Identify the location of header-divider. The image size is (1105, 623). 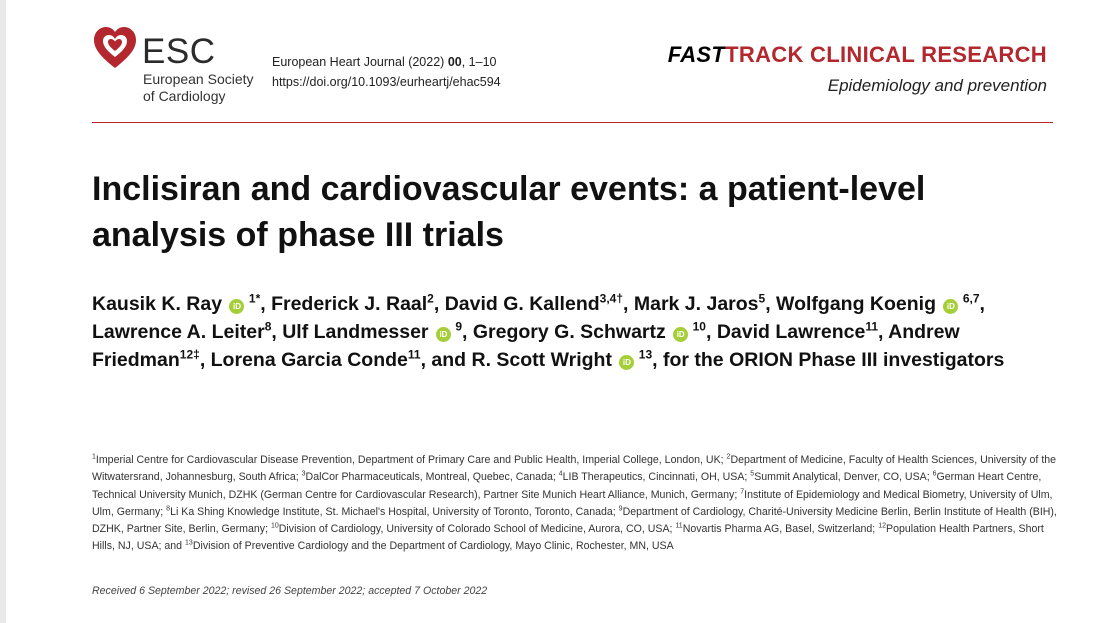
(572, 122).